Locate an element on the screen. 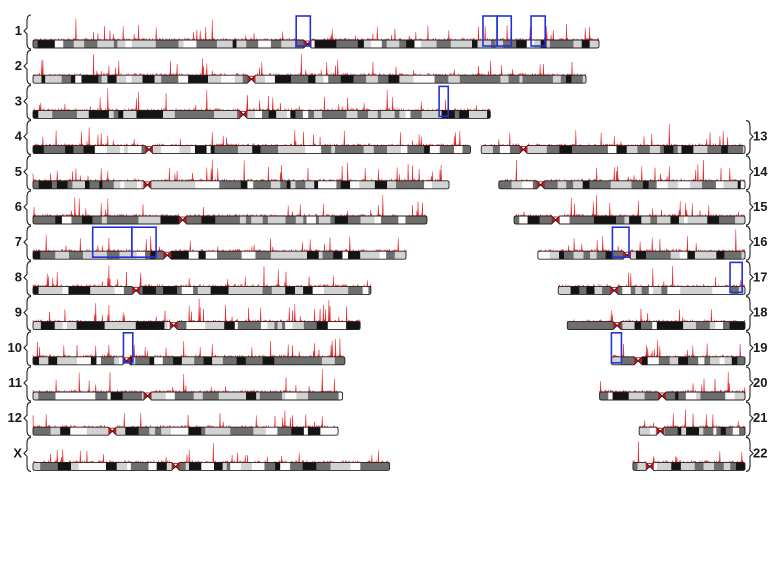 The width and height of the screenshot is (769, 578). chromosome-label: 15 is located at coordinates (760, 206).